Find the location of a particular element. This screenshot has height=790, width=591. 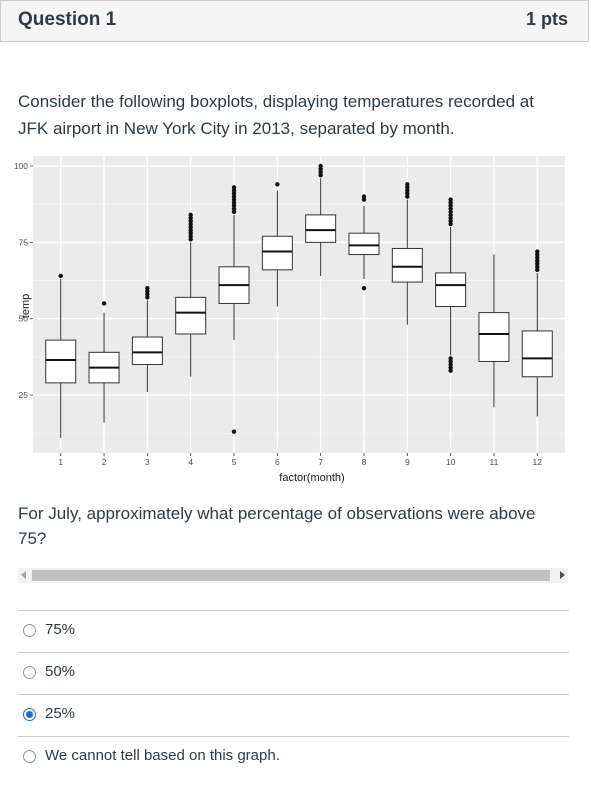

question-title: Question 1 is located at coordinates (67, 19).